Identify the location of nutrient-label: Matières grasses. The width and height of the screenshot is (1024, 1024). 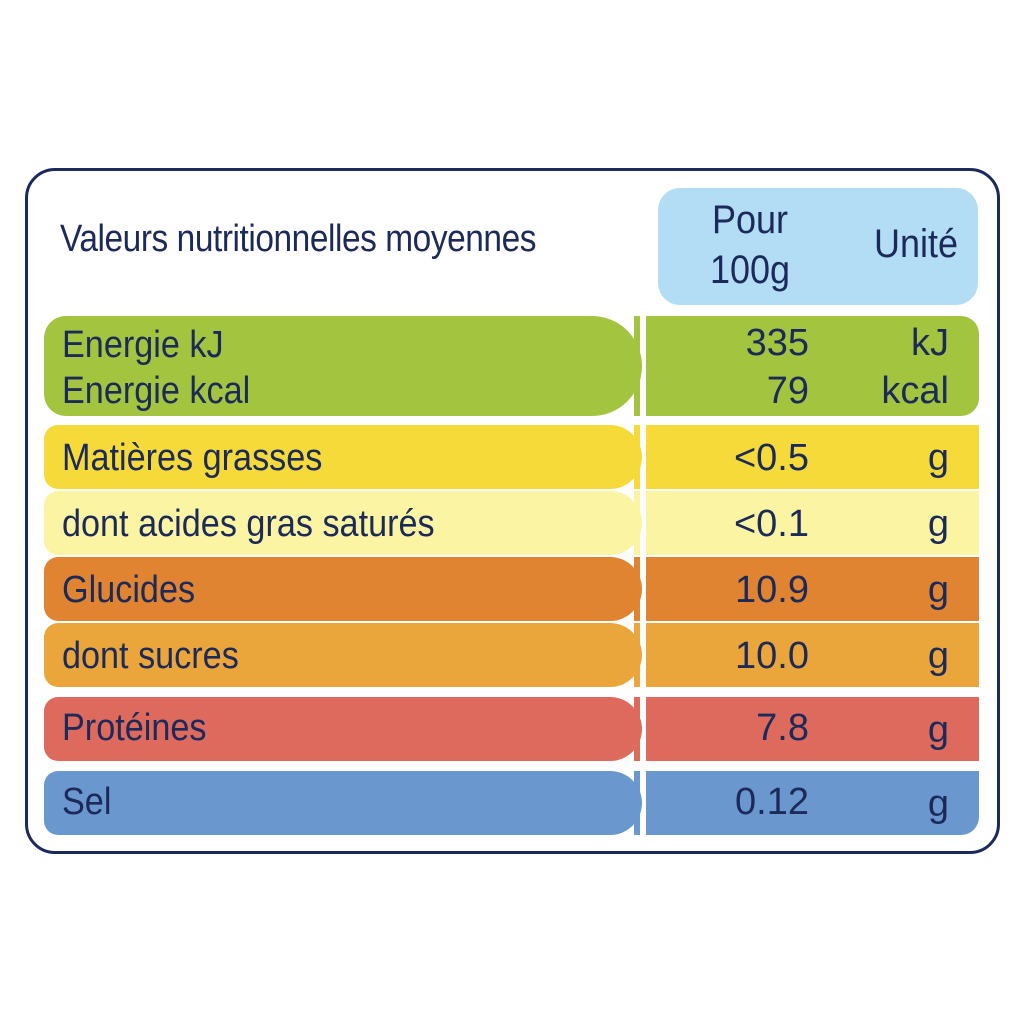
(192, 458).